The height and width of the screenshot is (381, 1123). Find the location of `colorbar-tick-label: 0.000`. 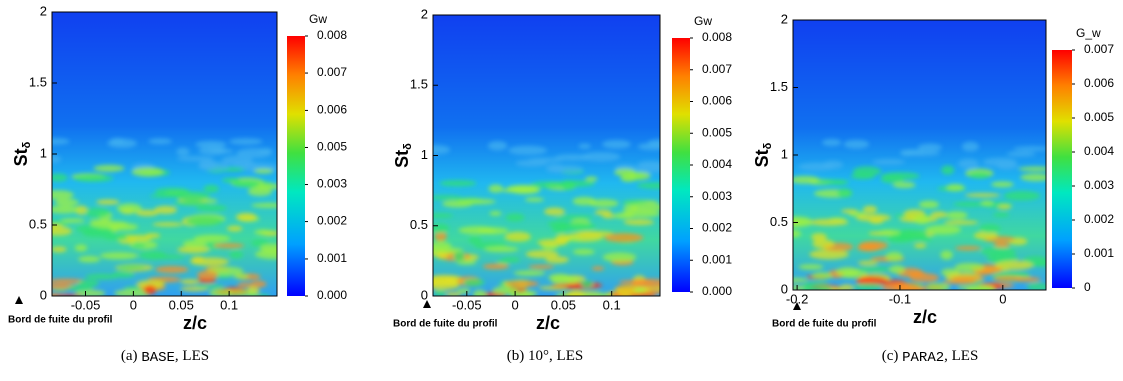

colorbar-tick-label: 0.000 is located at coordinates (332, 295).